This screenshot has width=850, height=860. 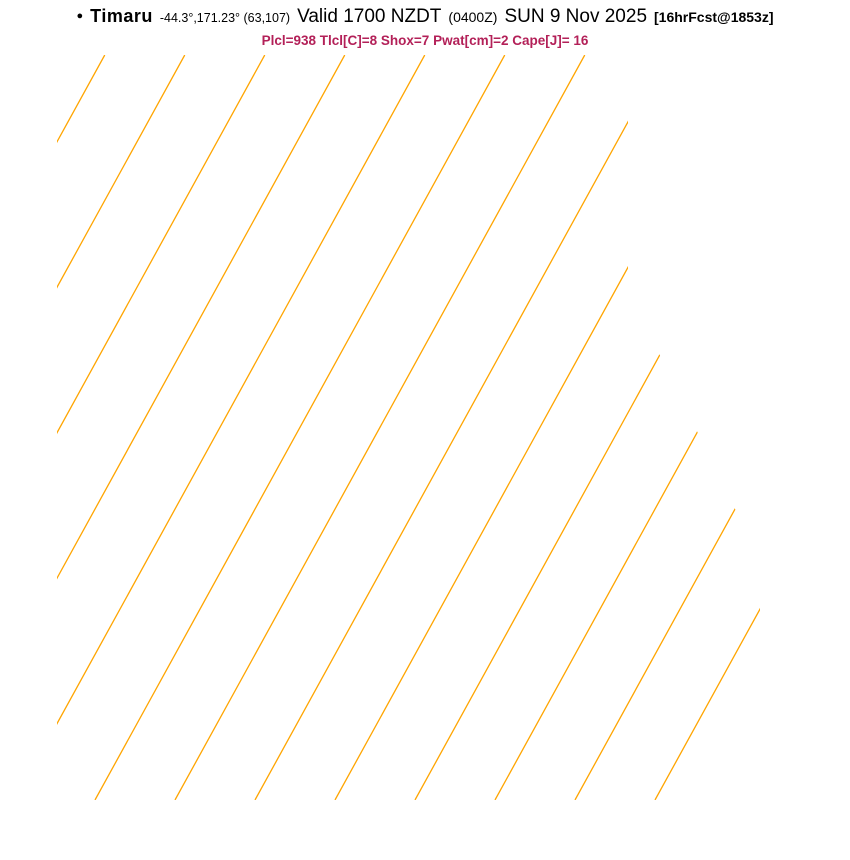 I want to click on forecast-run-info: [16hrFcst@1853z], so click(x=714, y=17).